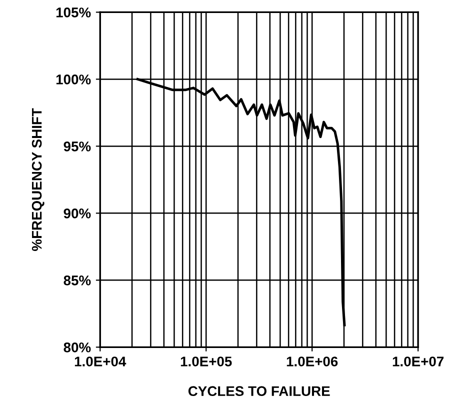 This screenshot has width=451, height=407. What do you see at coordinates (100, 361) in the screenshot?
I see `x-tick-label: 1.0E+04` at bounding box center [100, 361].